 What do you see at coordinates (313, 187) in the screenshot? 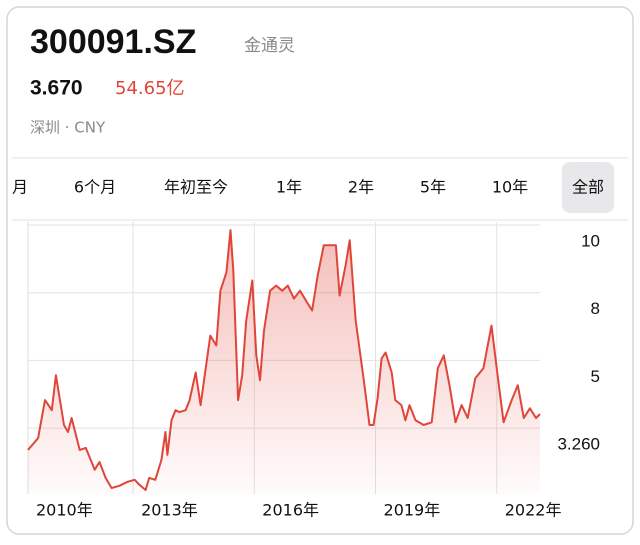
I see `range-tabs: 月 6个月 年初至今 1年 2年 5年 10年 全部` at bounding box center [313, 187].